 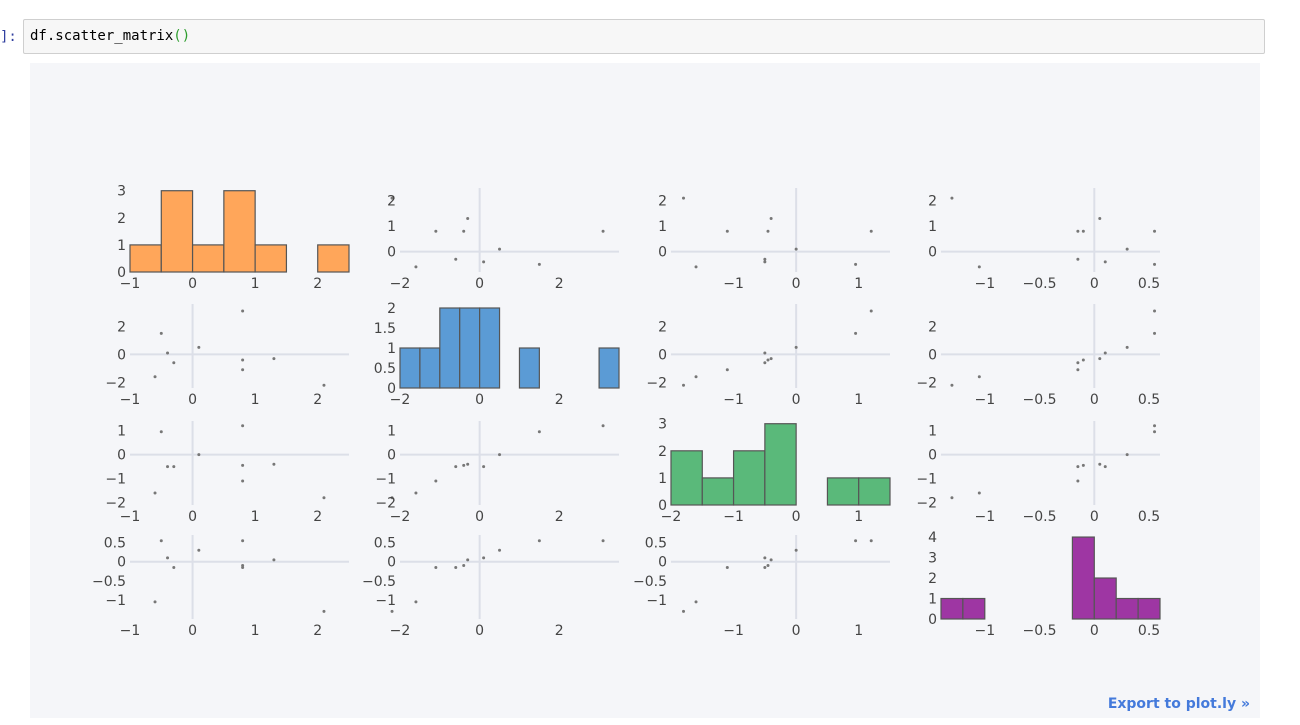 I want to click on code-parens: (), so click(x=182, y=36).